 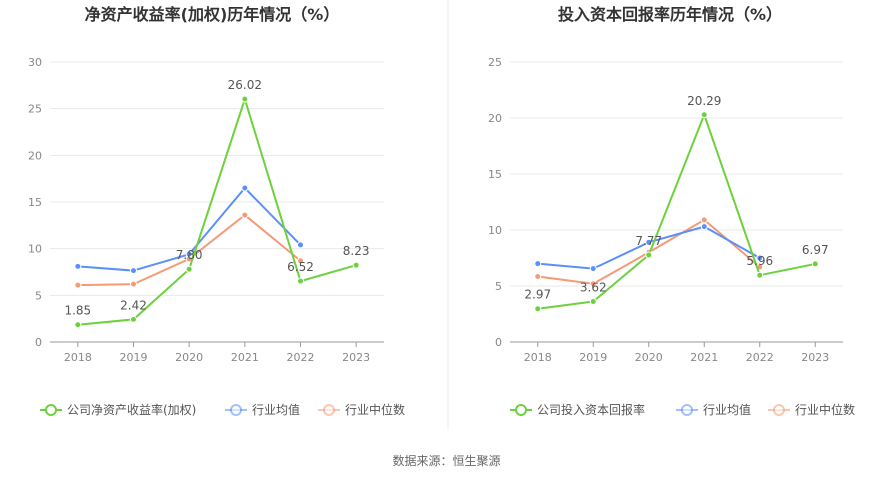 I want to click on data-label: 26.02, so click(x=245, y=85).